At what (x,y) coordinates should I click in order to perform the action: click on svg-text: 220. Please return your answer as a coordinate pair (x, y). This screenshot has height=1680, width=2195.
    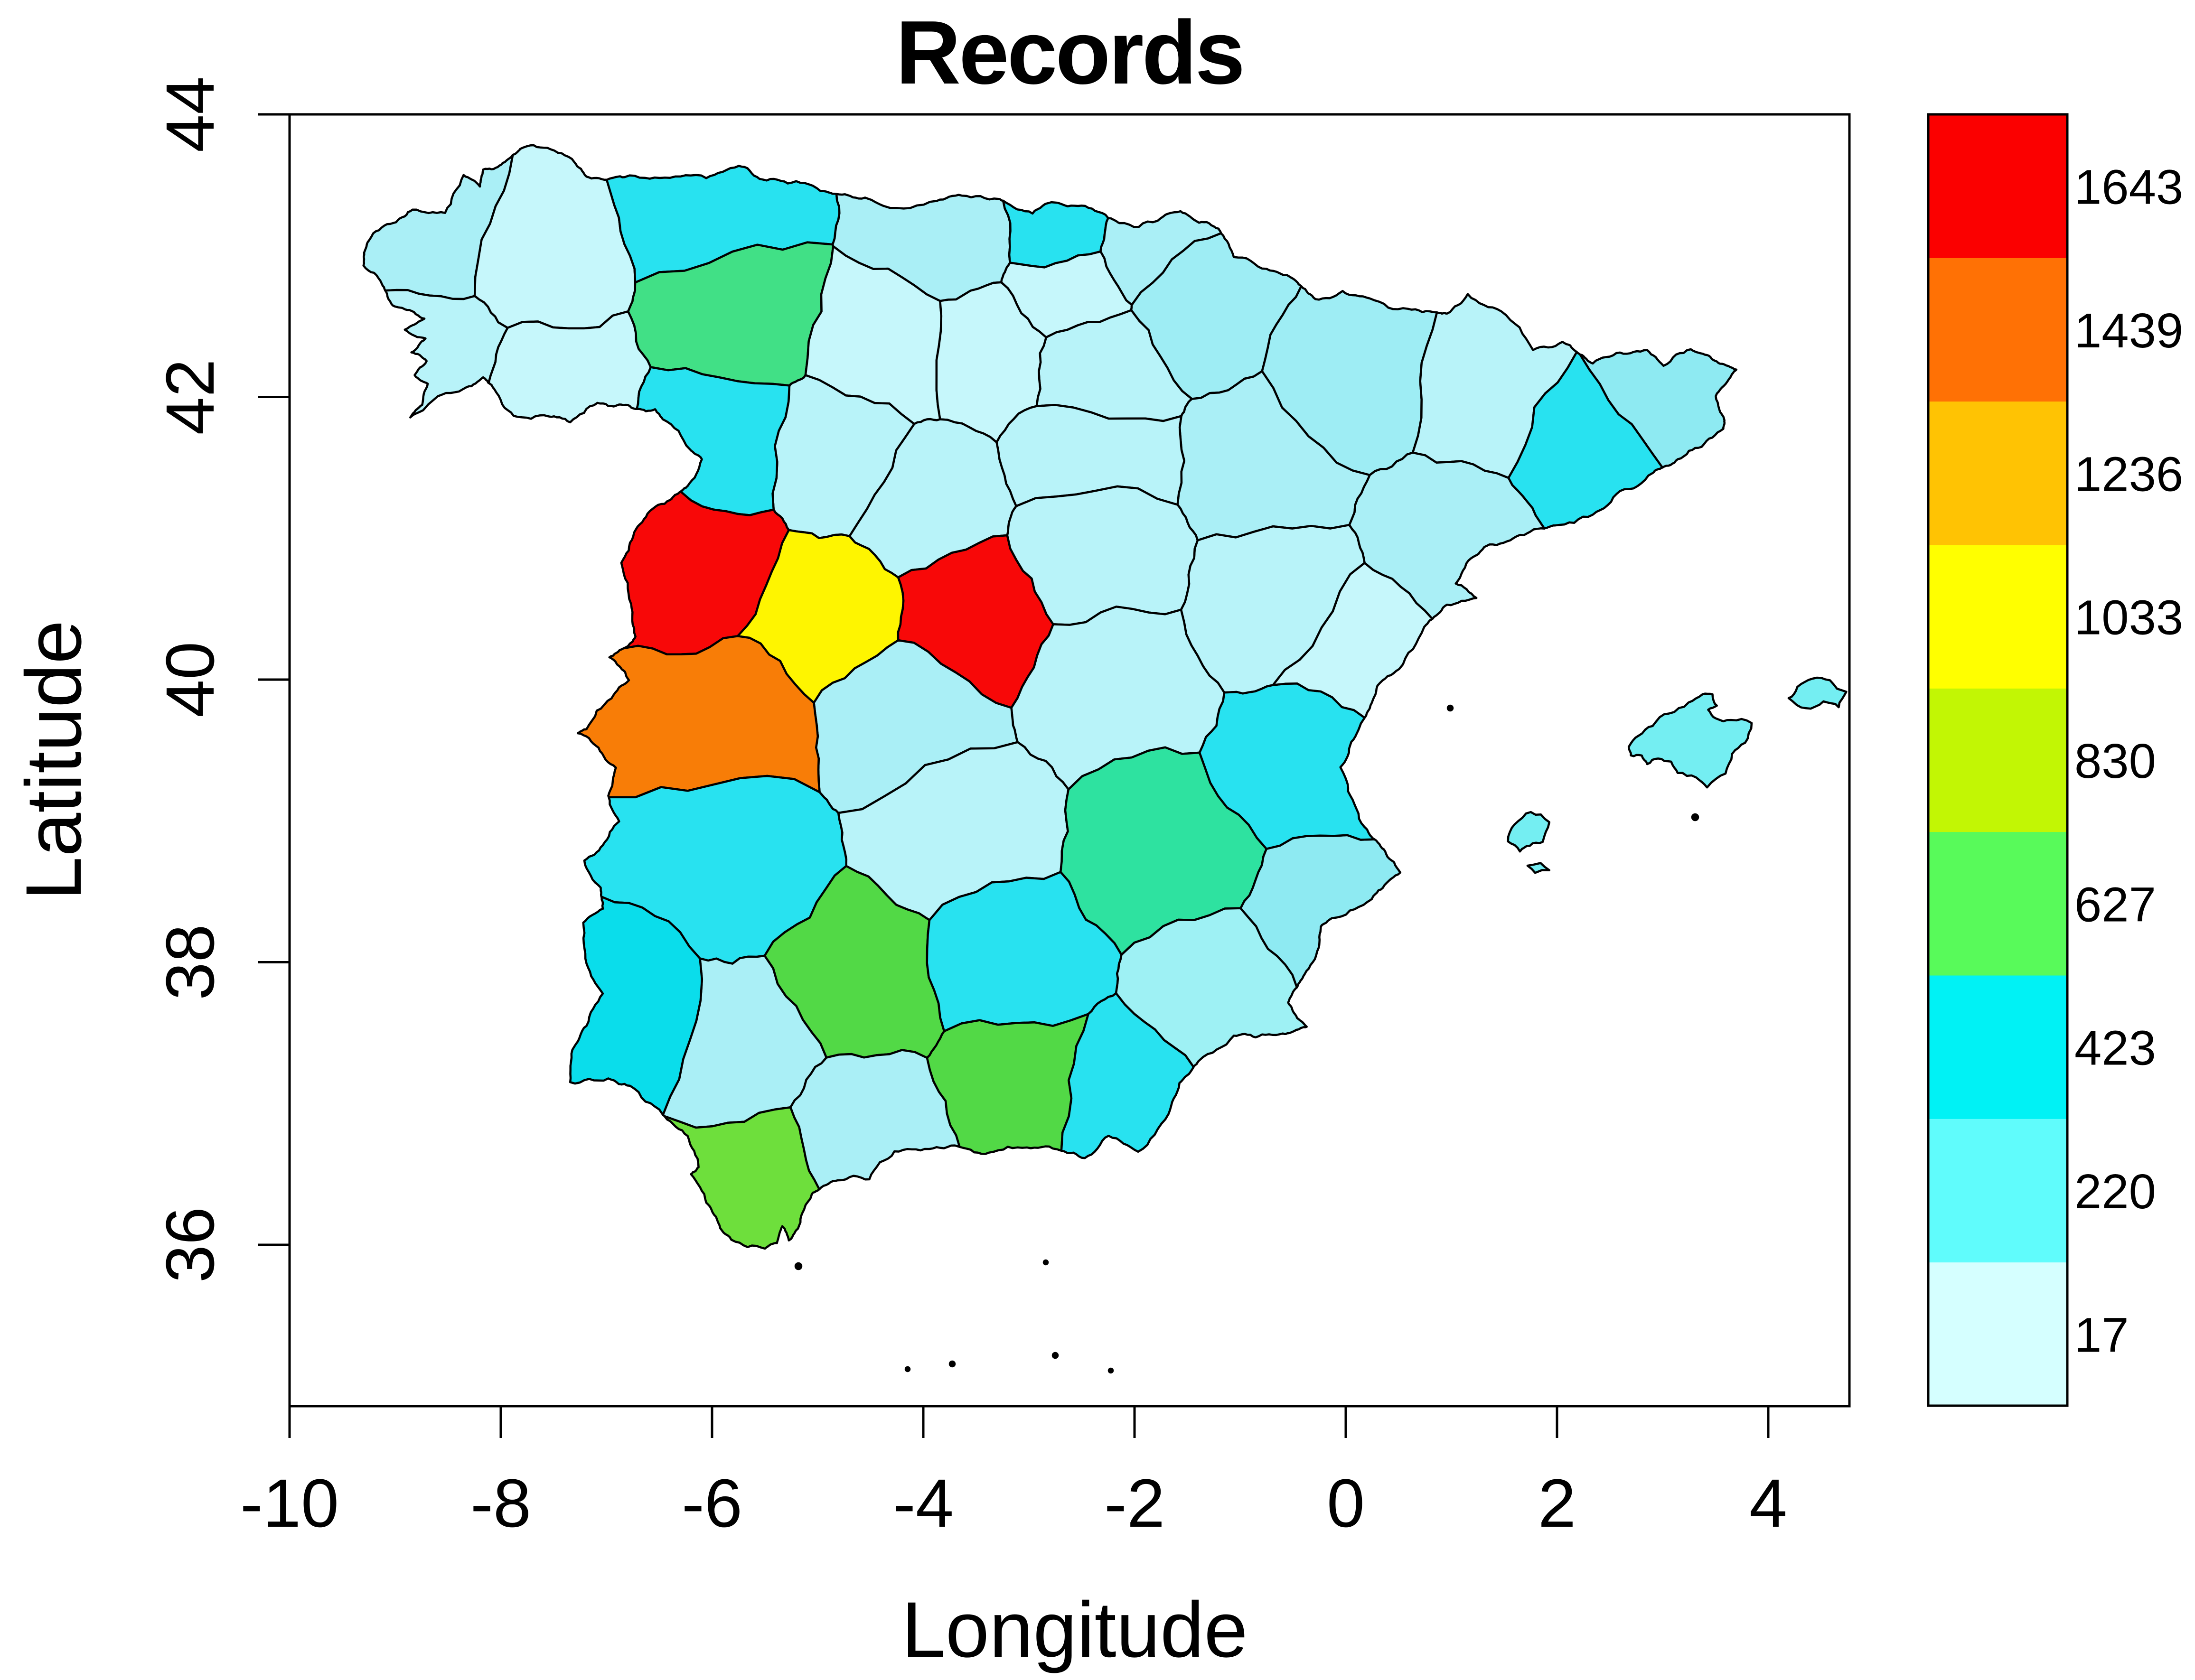
    Looking at the image, I should click on (2115, 1191).